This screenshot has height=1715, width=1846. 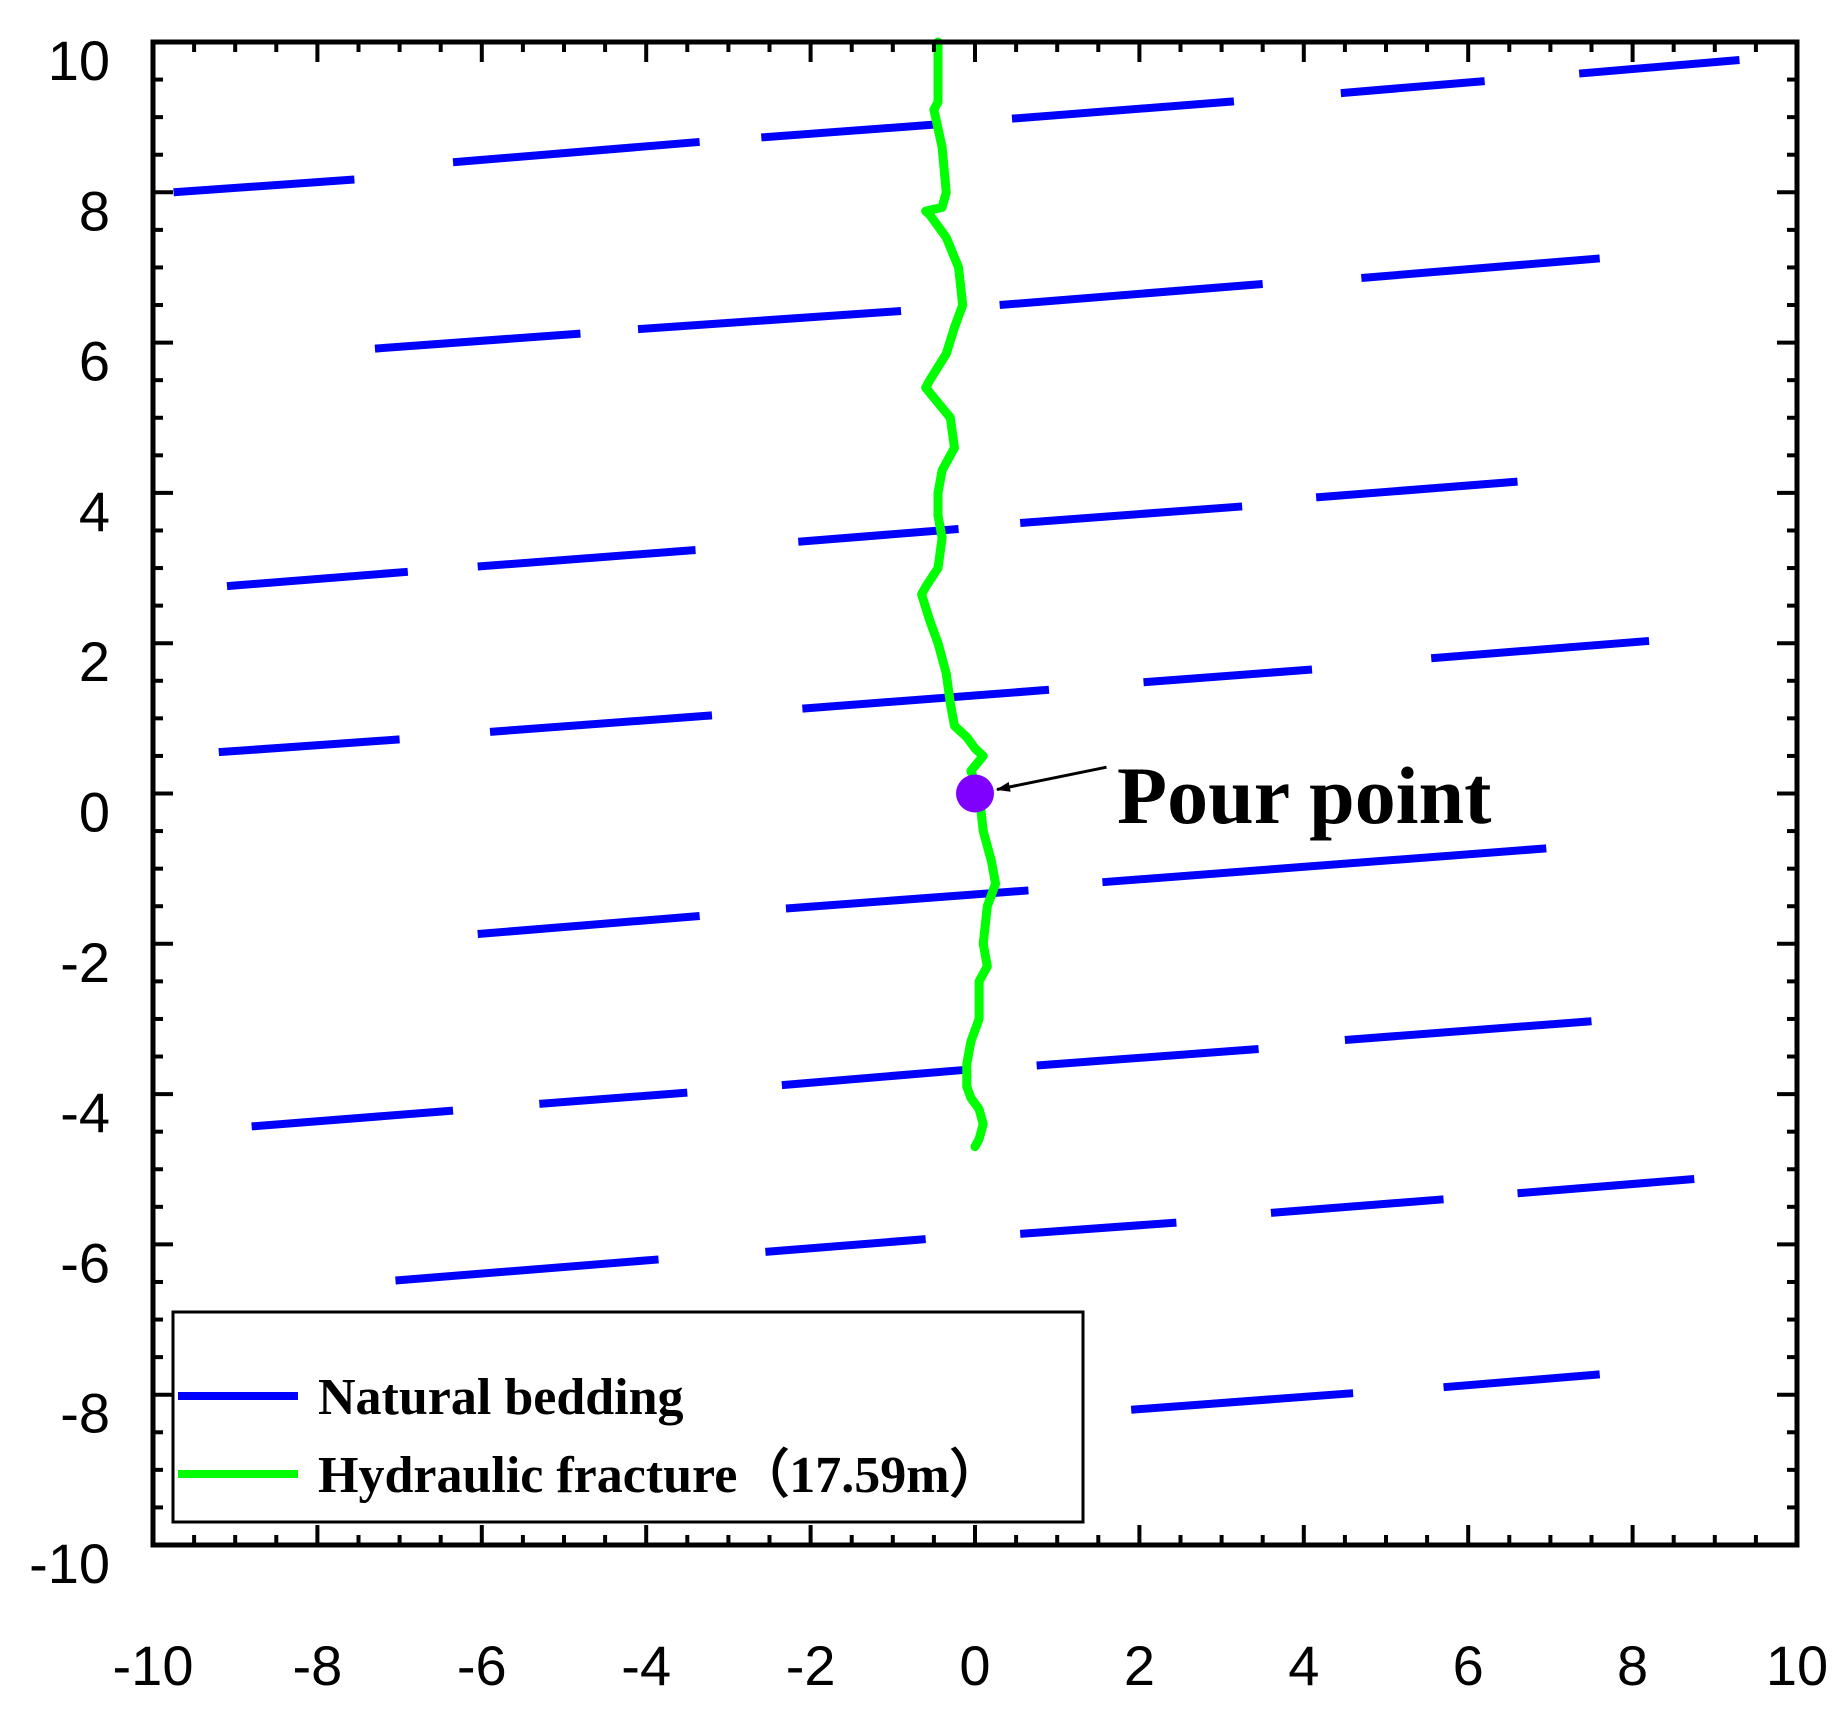 What do you see at coordinates (1051, 778) in the screenshot?
I see `pour-point-arrow` at bounding box center [1051, 778].